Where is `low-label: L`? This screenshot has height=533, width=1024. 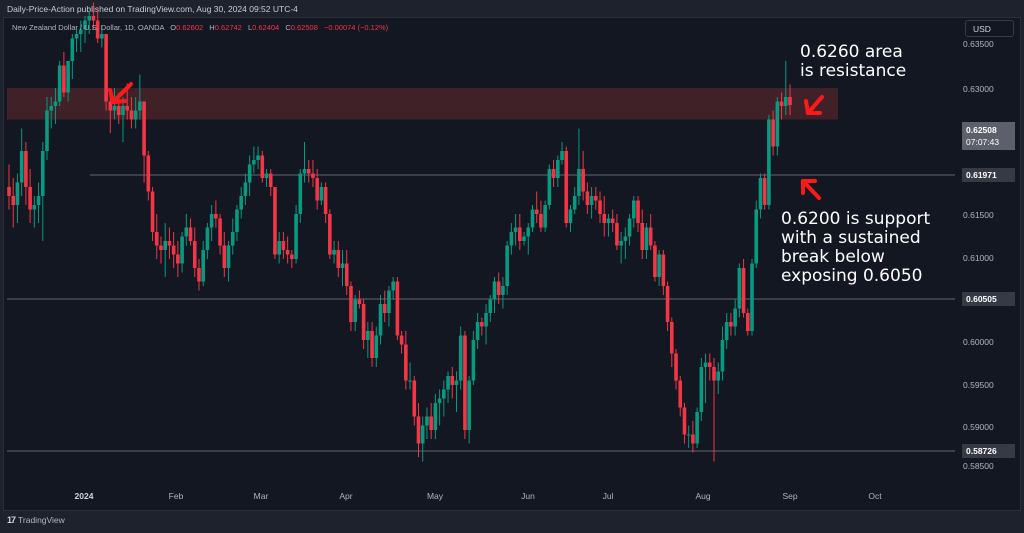
low-label: L is located at coordinates (250, 27).